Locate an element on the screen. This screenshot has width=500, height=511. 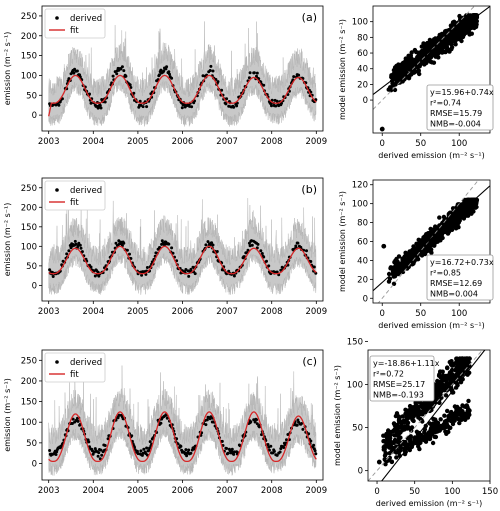
scatter-area is located at coordinates (431, 69).